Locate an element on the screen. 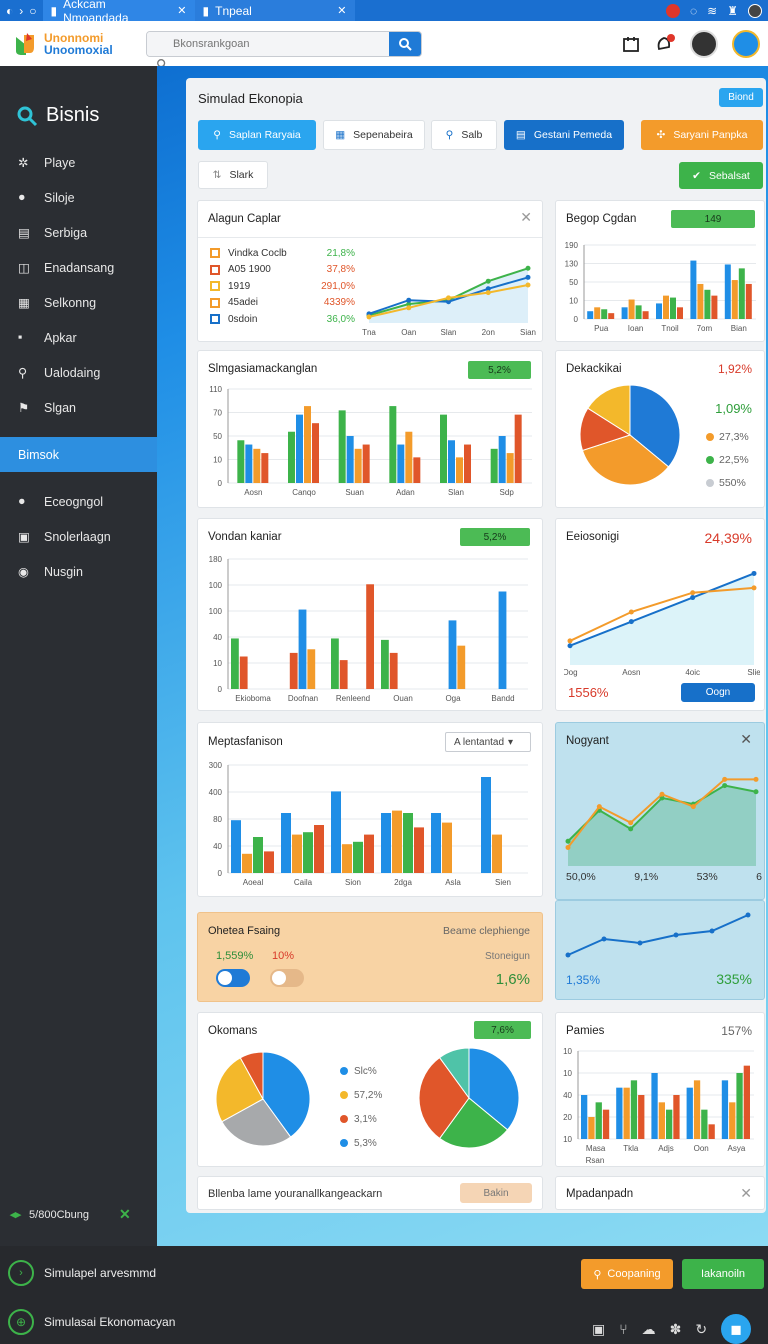  fork-icon: ⑂ is located at coordinates (623, 1329).